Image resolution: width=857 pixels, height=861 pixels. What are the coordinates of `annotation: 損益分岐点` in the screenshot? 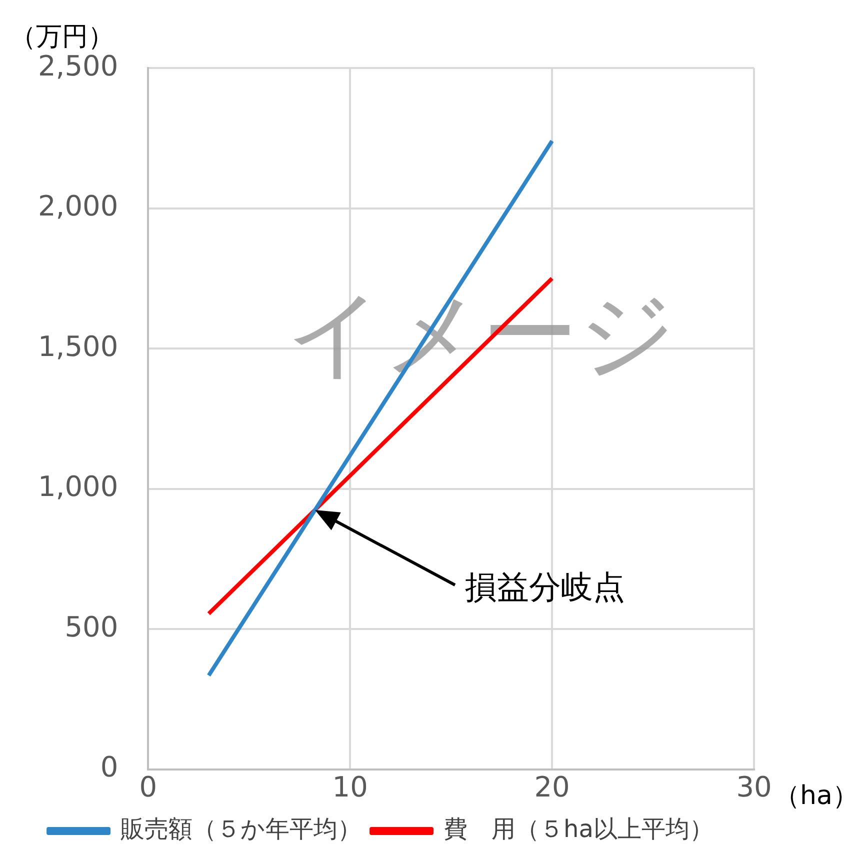 It's located at (545, 587).